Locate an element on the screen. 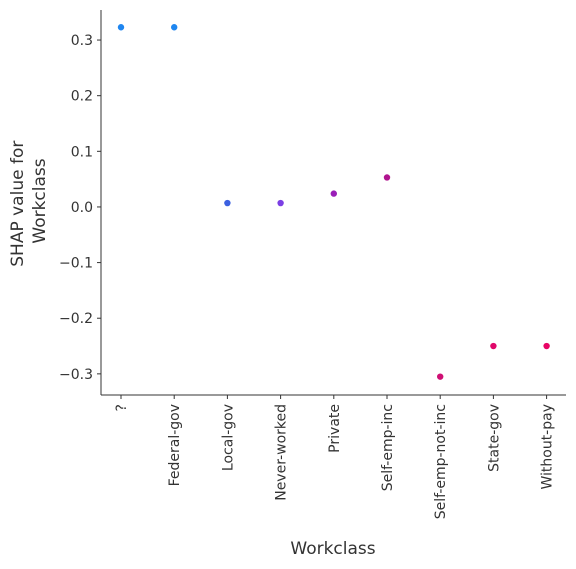 The width and height of the screenshot is (576, 569). y-tick-label: 0.0 is located at coordinates (82, 208).